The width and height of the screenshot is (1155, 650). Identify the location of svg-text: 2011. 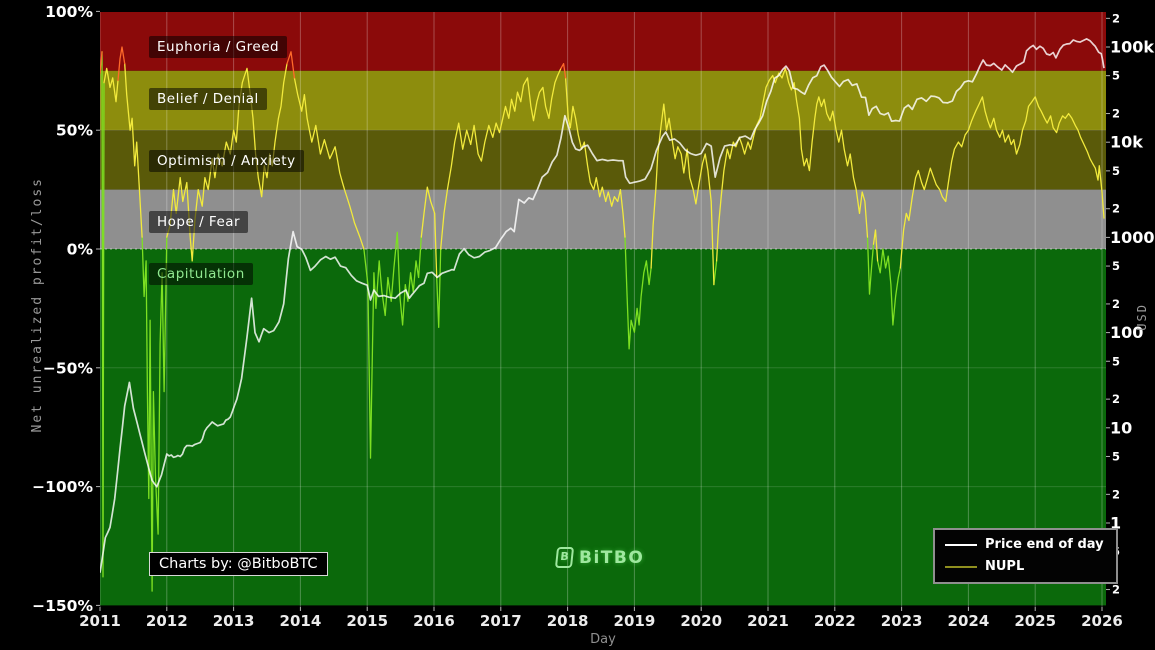
(100, 621).